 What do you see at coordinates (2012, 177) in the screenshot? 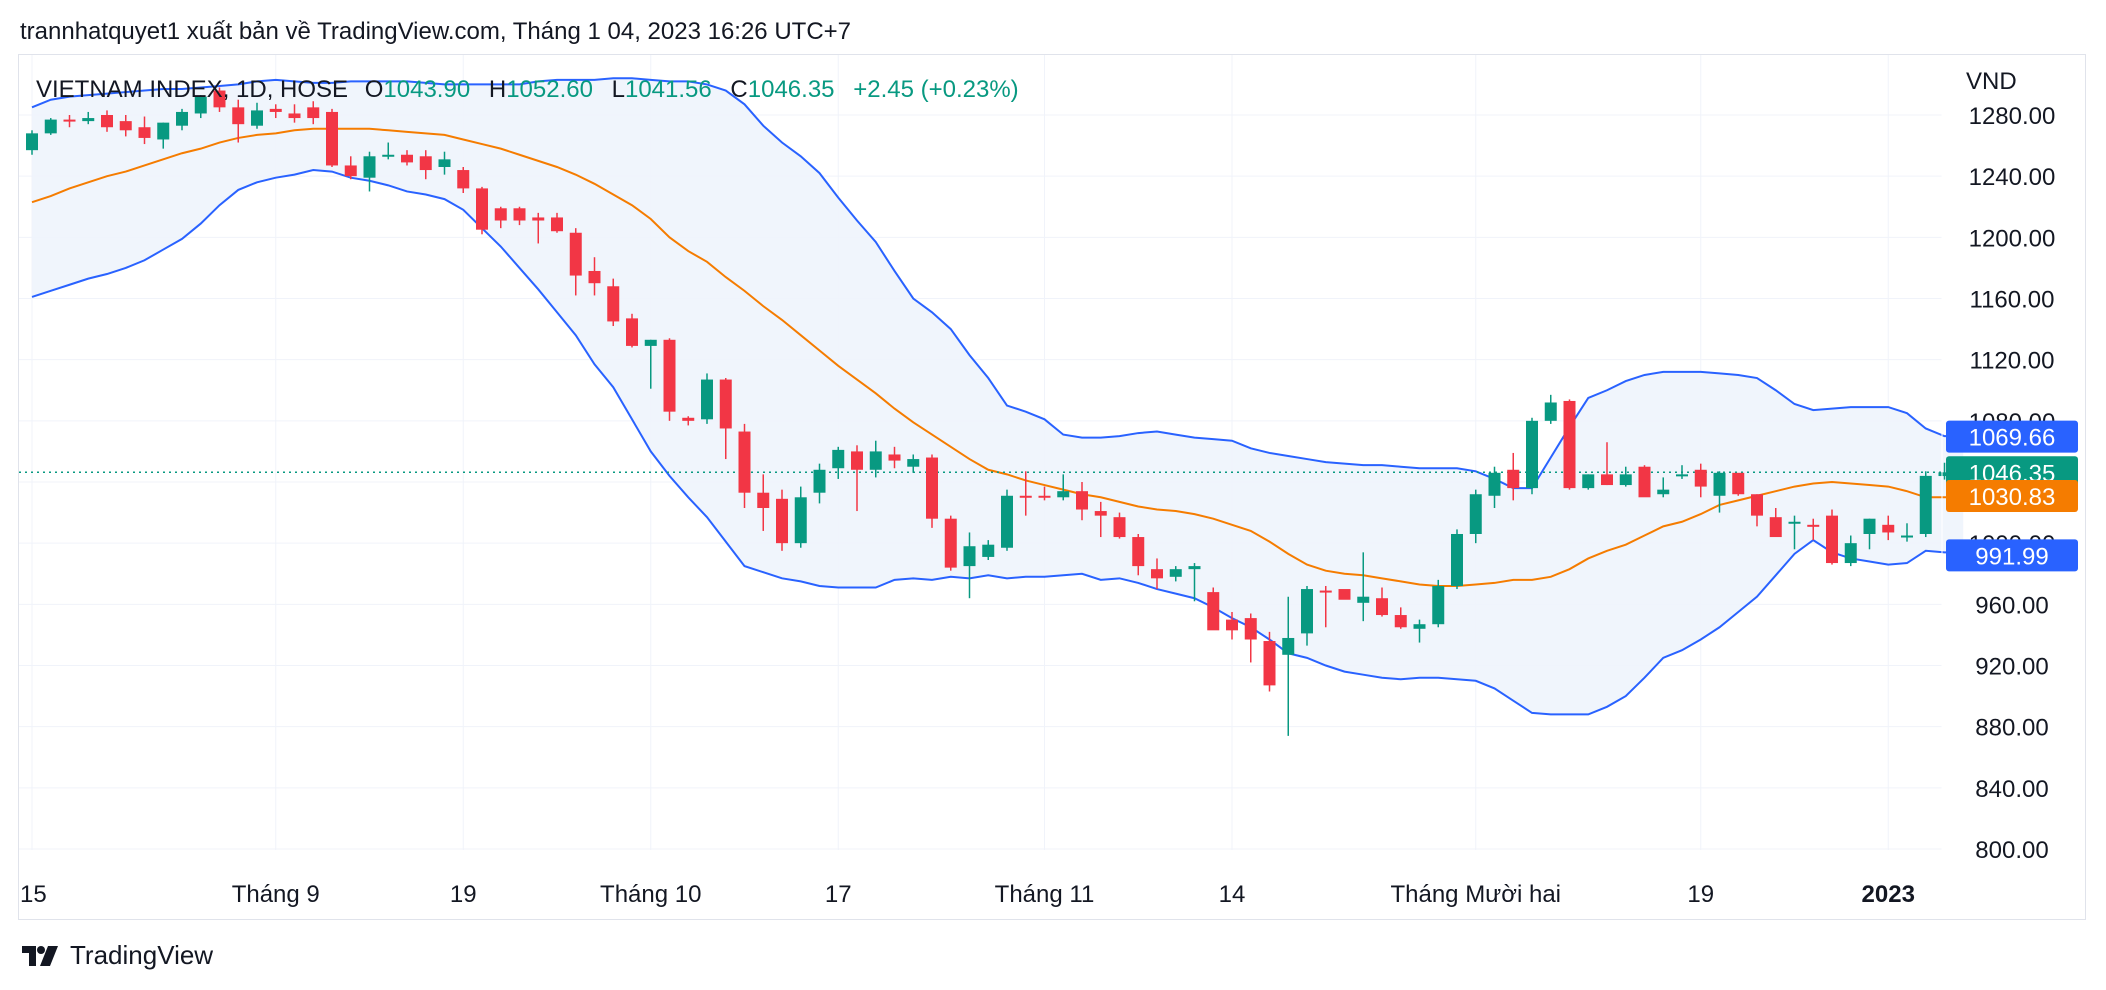
I see `y-tick-label: 1240.00` at bounding box center [2012, 177].